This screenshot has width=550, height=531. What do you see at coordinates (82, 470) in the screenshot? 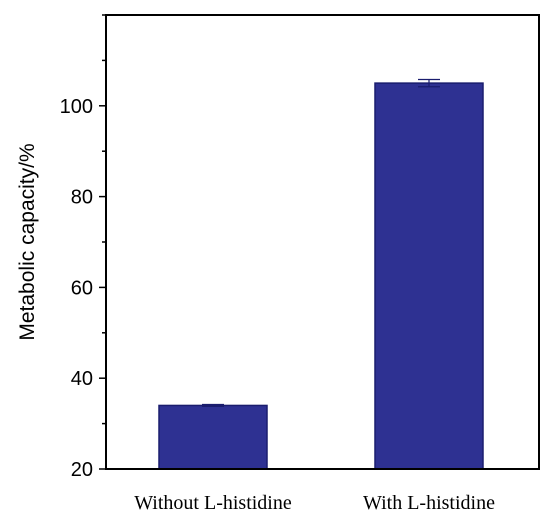
I see `y-tick-label-20: 20` at bounding box center [82, 470].